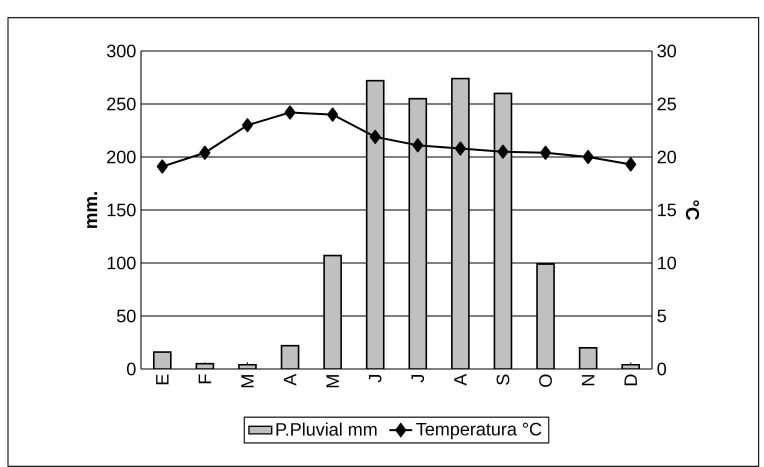 The height and width of the screenshot is (467, 764). What do you see at coordinates (693, 210) in the screenshot?
I see `y2-axis-title: °C` at bounding box center [693, 210].